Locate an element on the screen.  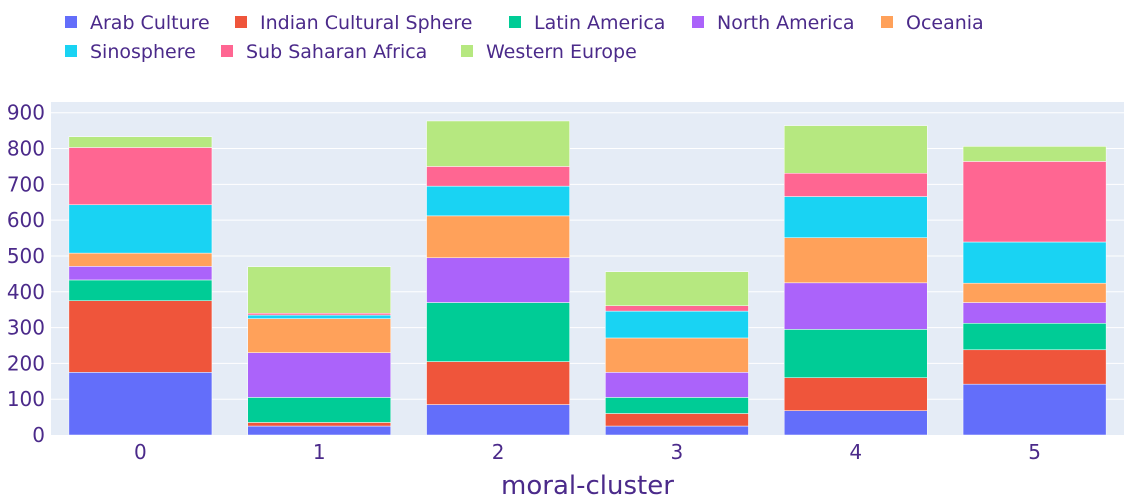
x-tick-label: 0 is located at coordinates (140, 452).